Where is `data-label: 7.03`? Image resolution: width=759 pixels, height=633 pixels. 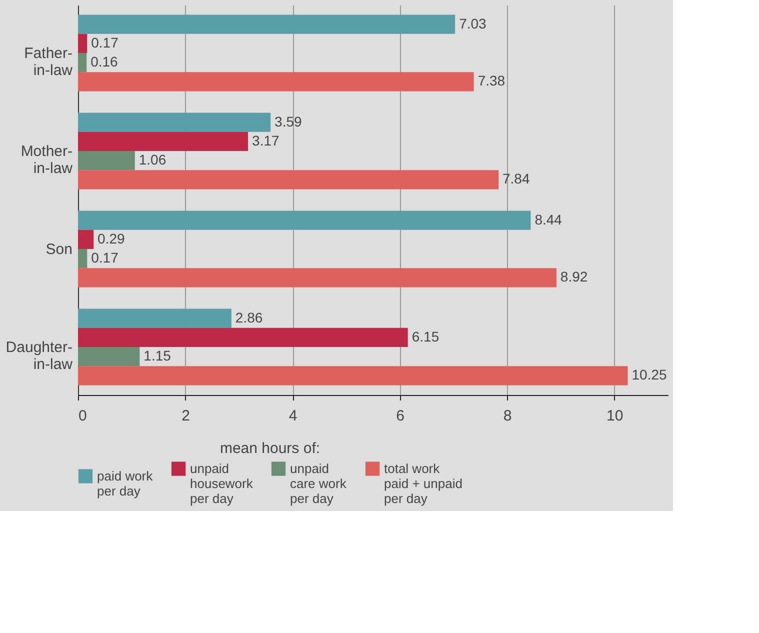 data-label: 7.03 is located at coordinates (473, 23).